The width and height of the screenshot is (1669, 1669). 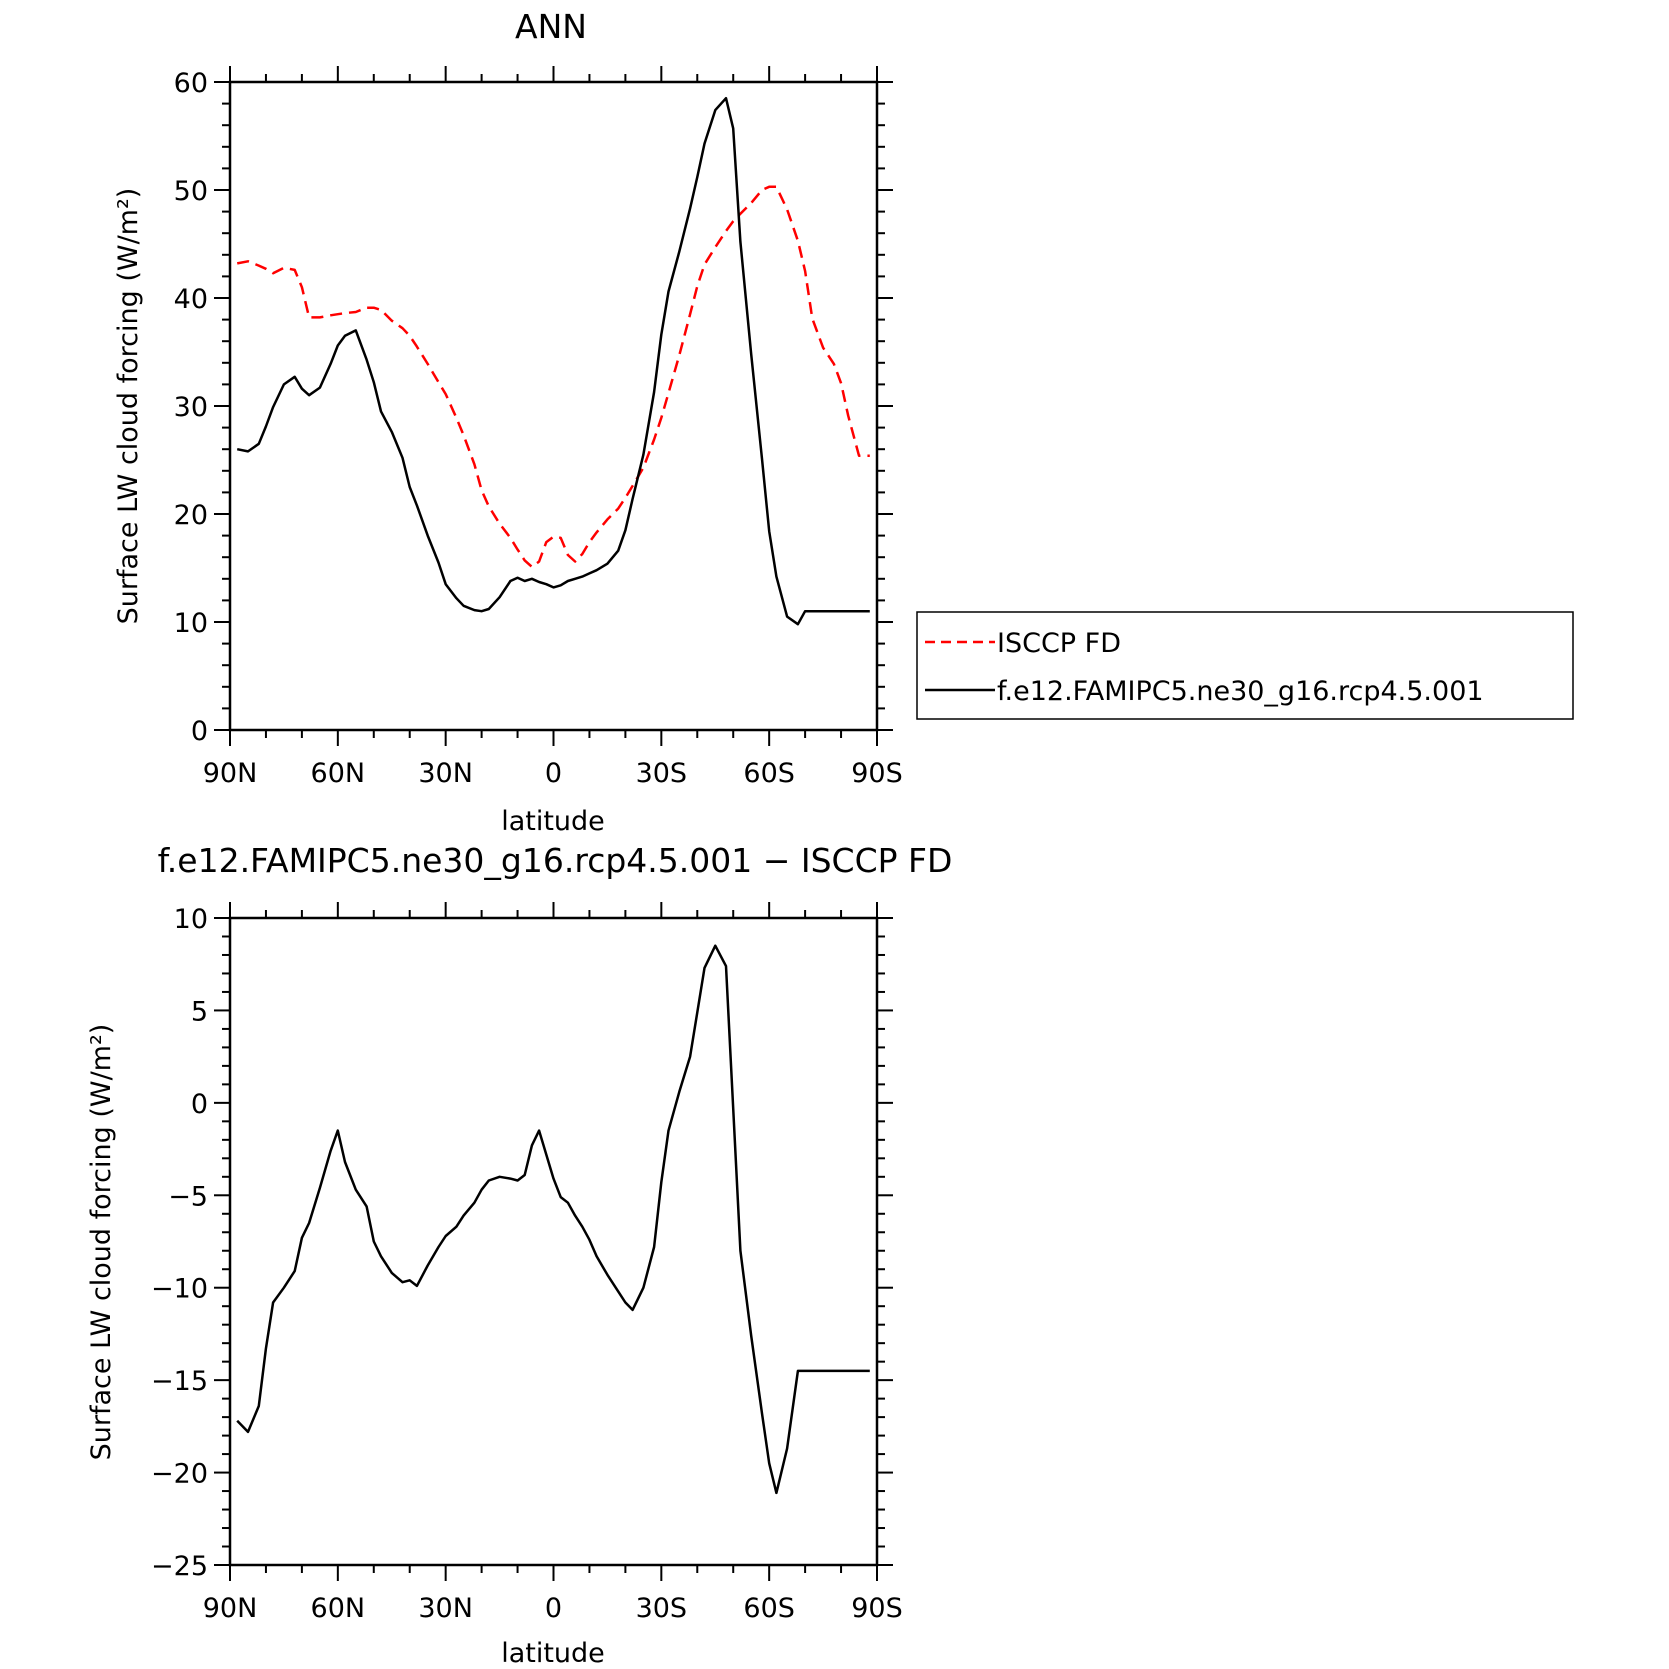 What do you see at coordinates (1240, 691) in the screenshot?
I see `legend-label-model: f.e12.FAMIPC5.ne30_g16.rcp4.5.001` at bounding box center [1240, 691].